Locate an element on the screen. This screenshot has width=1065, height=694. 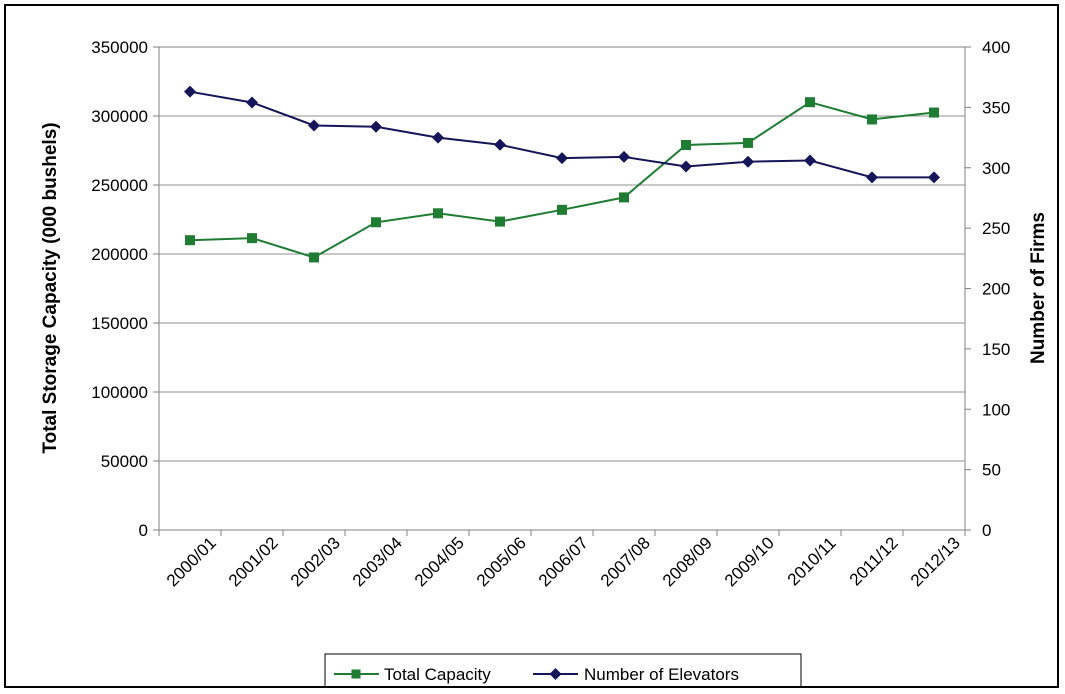
x-tick-label: 2003/04 is located at coordinates (377, 561).